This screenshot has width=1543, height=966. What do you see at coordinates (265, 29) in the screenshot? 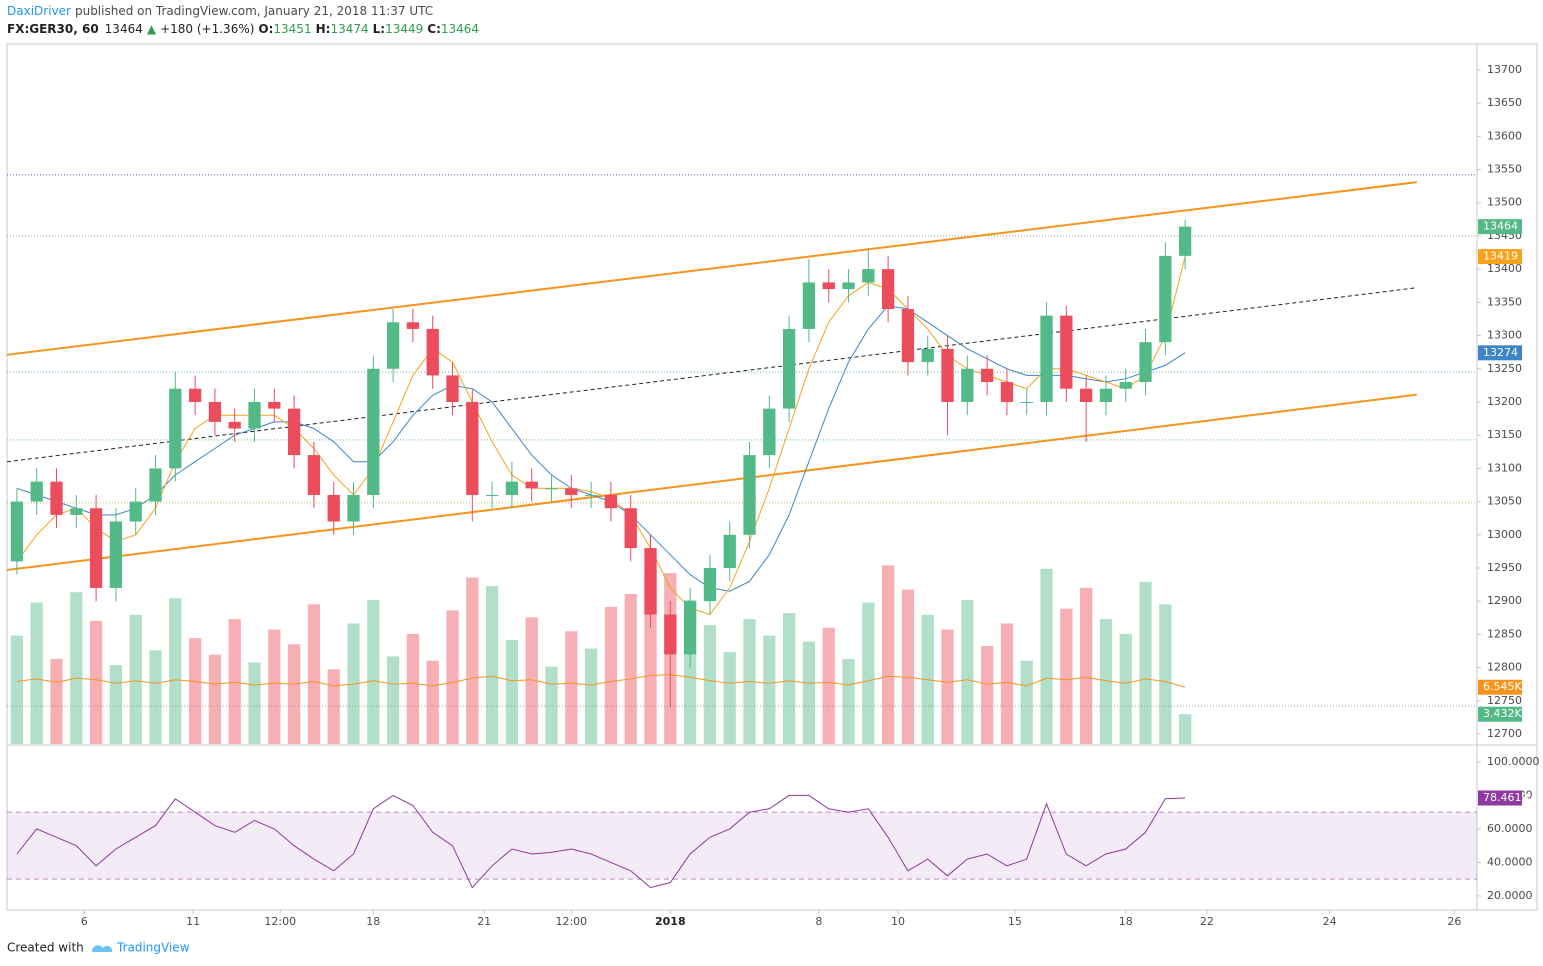
I see `open-label: O:` at bounding box center [265, 29].